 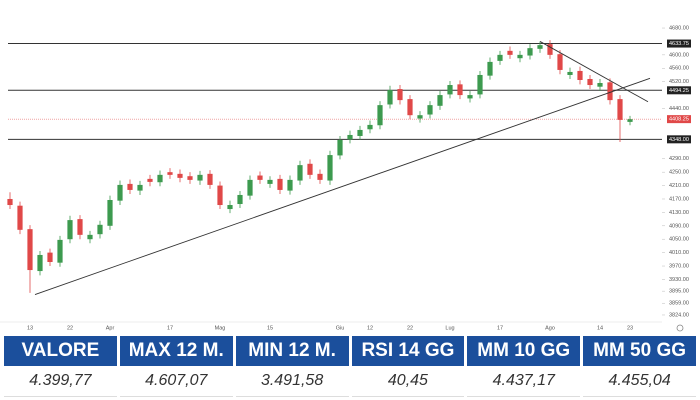 What do you see at coordinates (292, 351) in the screenshot?
I see `table-header: MIN 12 M.` at bounding box center [292, 351].